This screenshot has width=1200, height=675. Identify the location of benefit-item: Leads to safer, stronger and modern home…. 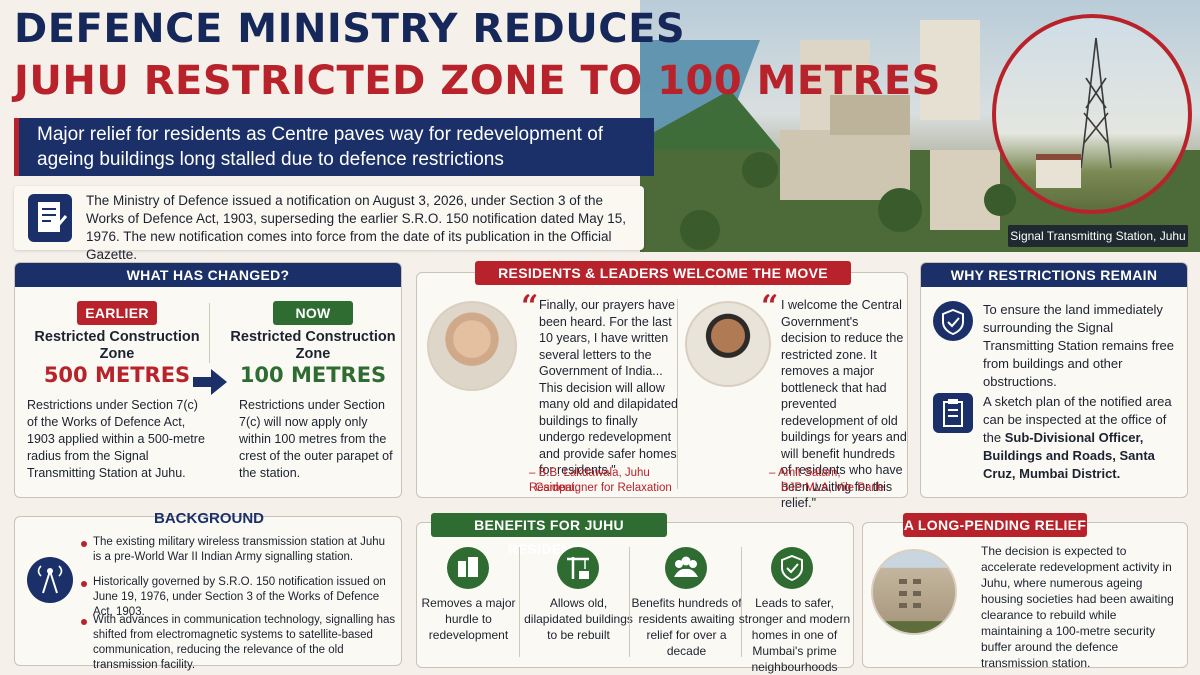
(794, 635).